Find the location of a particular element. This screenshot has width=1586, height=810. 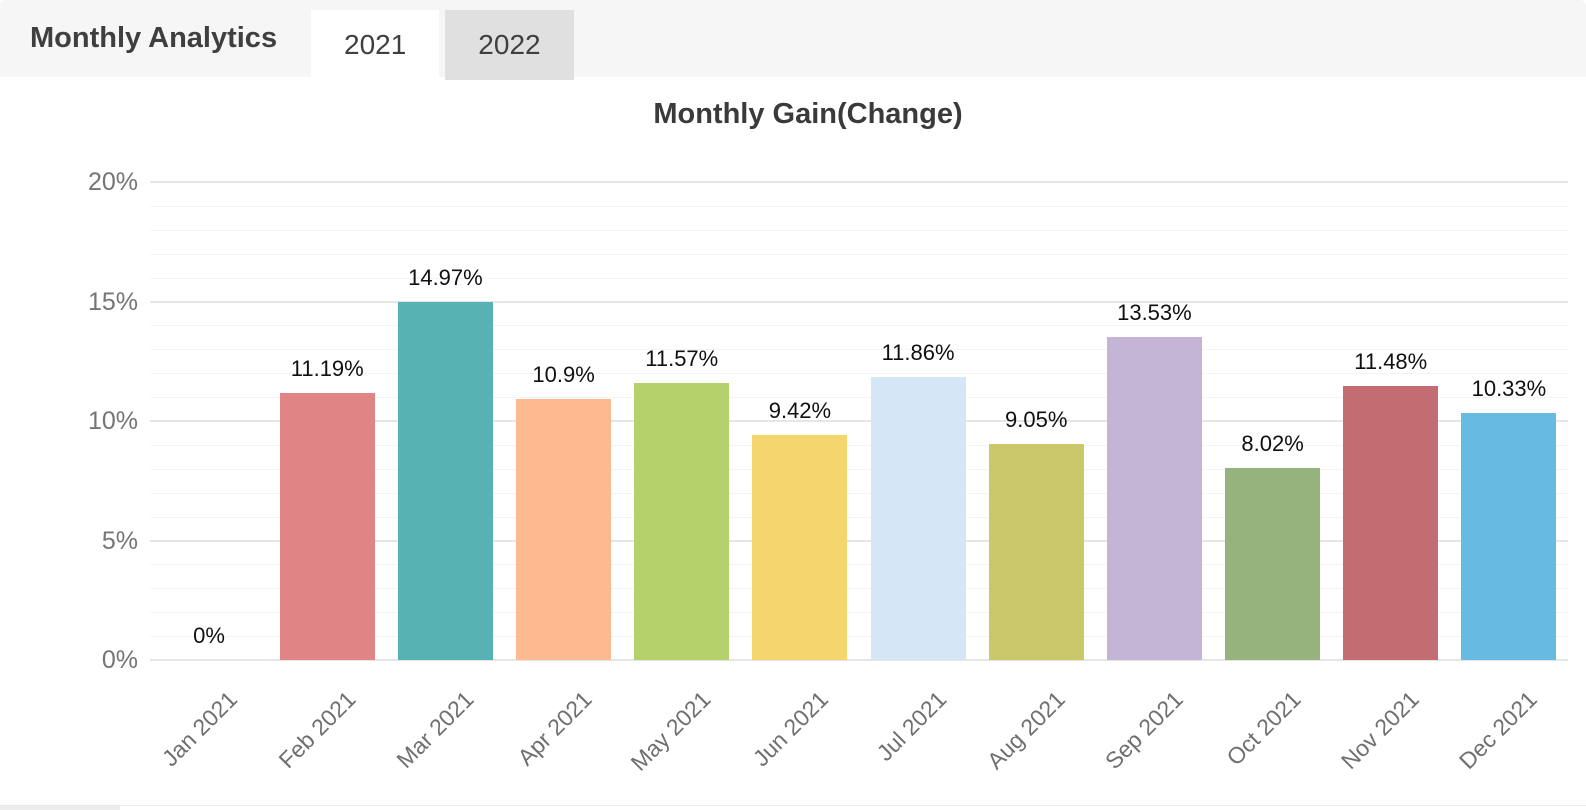

x-axis-label: Mar 2021 is located at coordinates (435, 730).